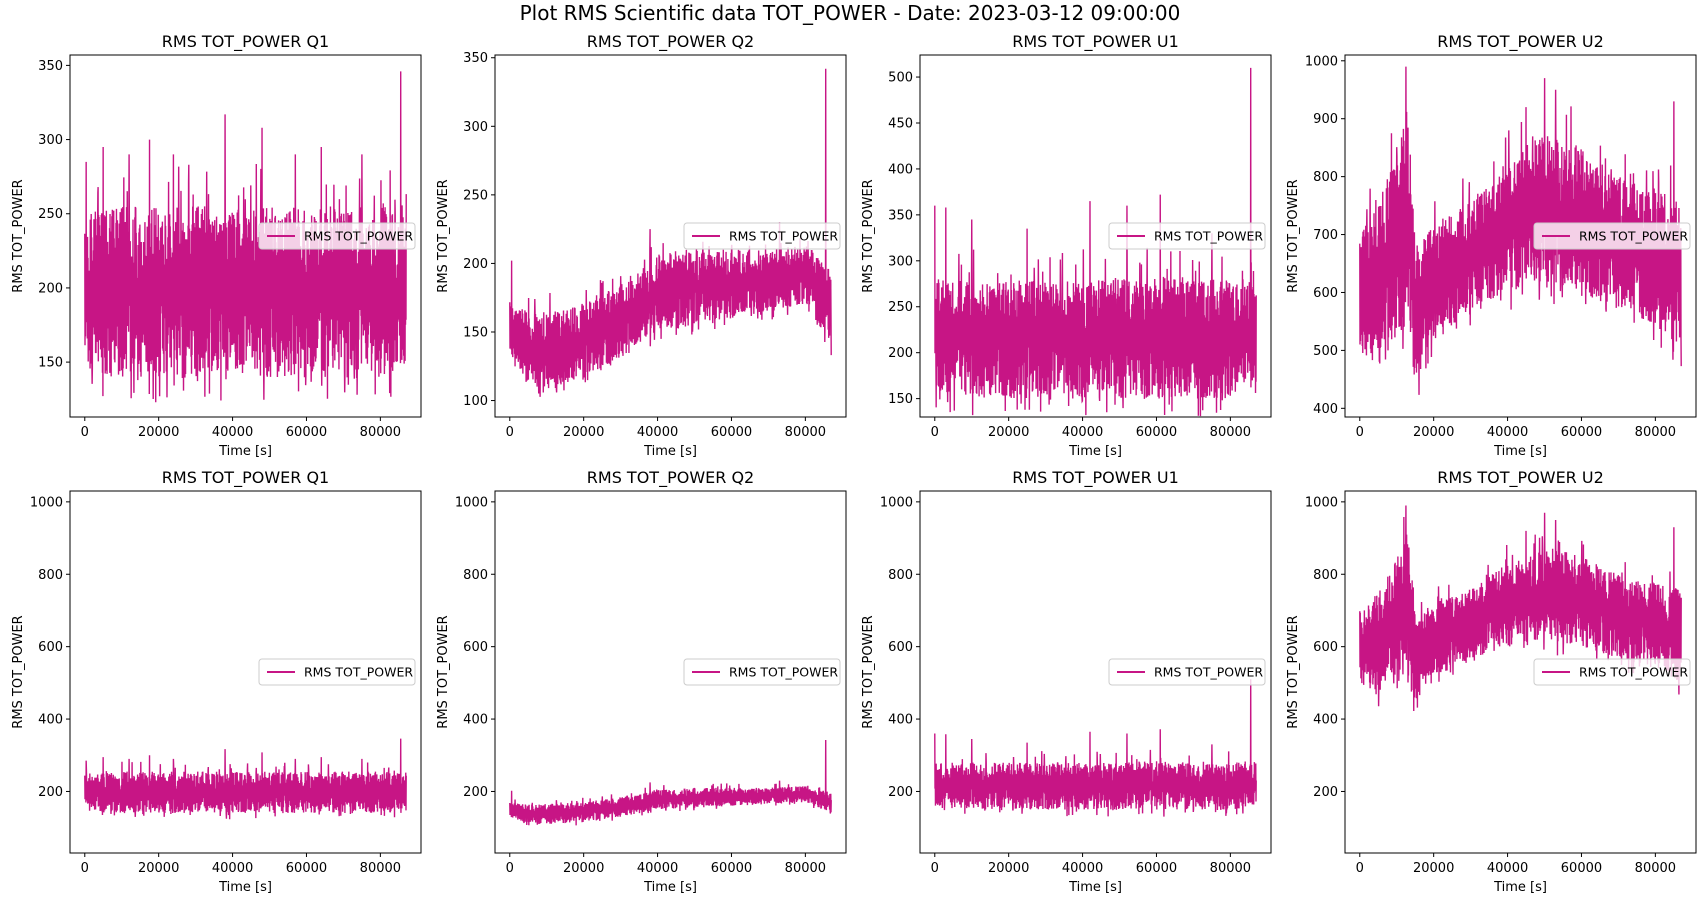 The image size is (1700, 900). Describe the element at coordinates (1325, 293) in the screenshot. I see `y-tick-label: 600` at that location.